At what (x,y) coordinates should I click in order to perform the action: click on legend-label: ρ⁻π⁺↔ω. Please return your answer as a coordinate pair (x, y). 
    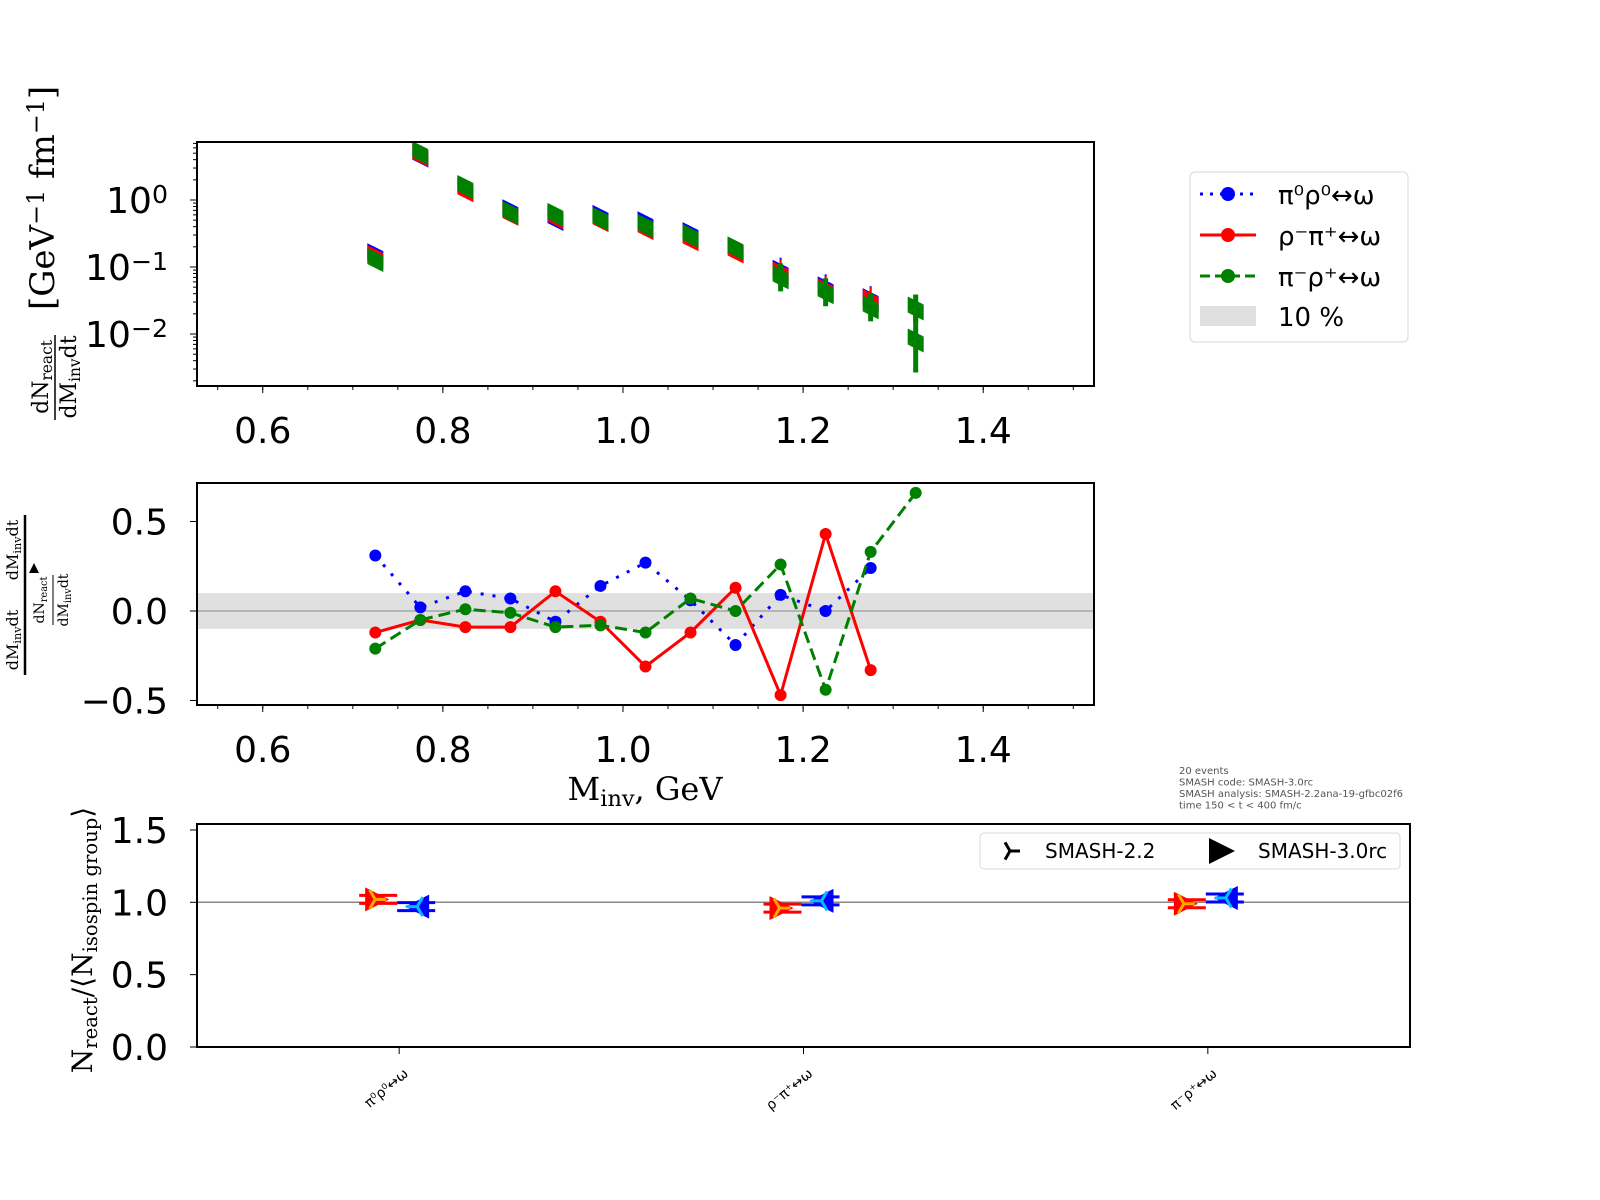
    Looking at the image, I should click on (1329, 237).